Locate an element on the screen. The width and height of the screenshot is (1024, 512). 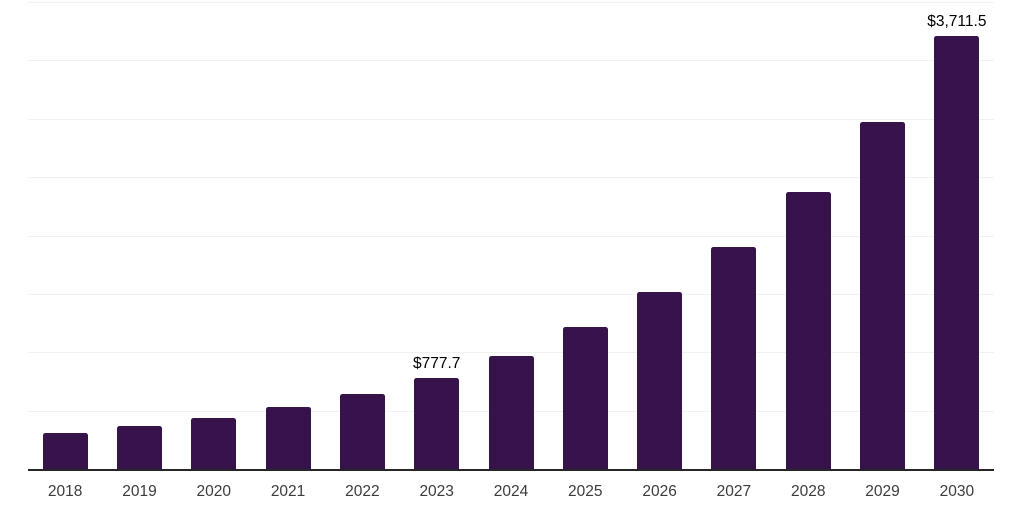
x-axis-label-2019: 2019 is located at coordinates (139, 491).